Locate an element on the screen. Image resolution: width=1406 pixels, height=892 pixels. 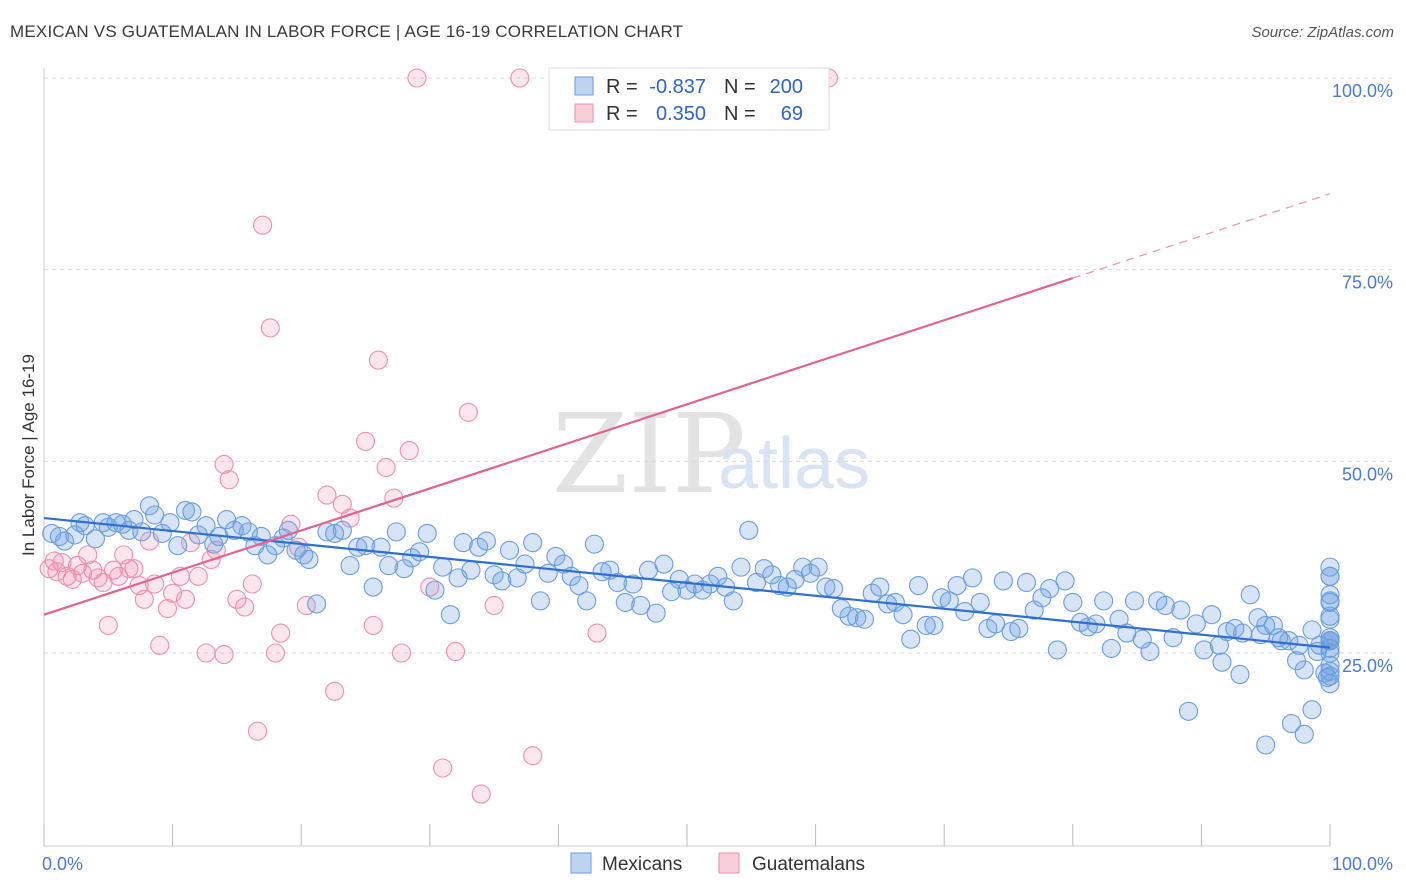
series-legend: Mexicans Guatemalans is located at coordinates (717, 863).